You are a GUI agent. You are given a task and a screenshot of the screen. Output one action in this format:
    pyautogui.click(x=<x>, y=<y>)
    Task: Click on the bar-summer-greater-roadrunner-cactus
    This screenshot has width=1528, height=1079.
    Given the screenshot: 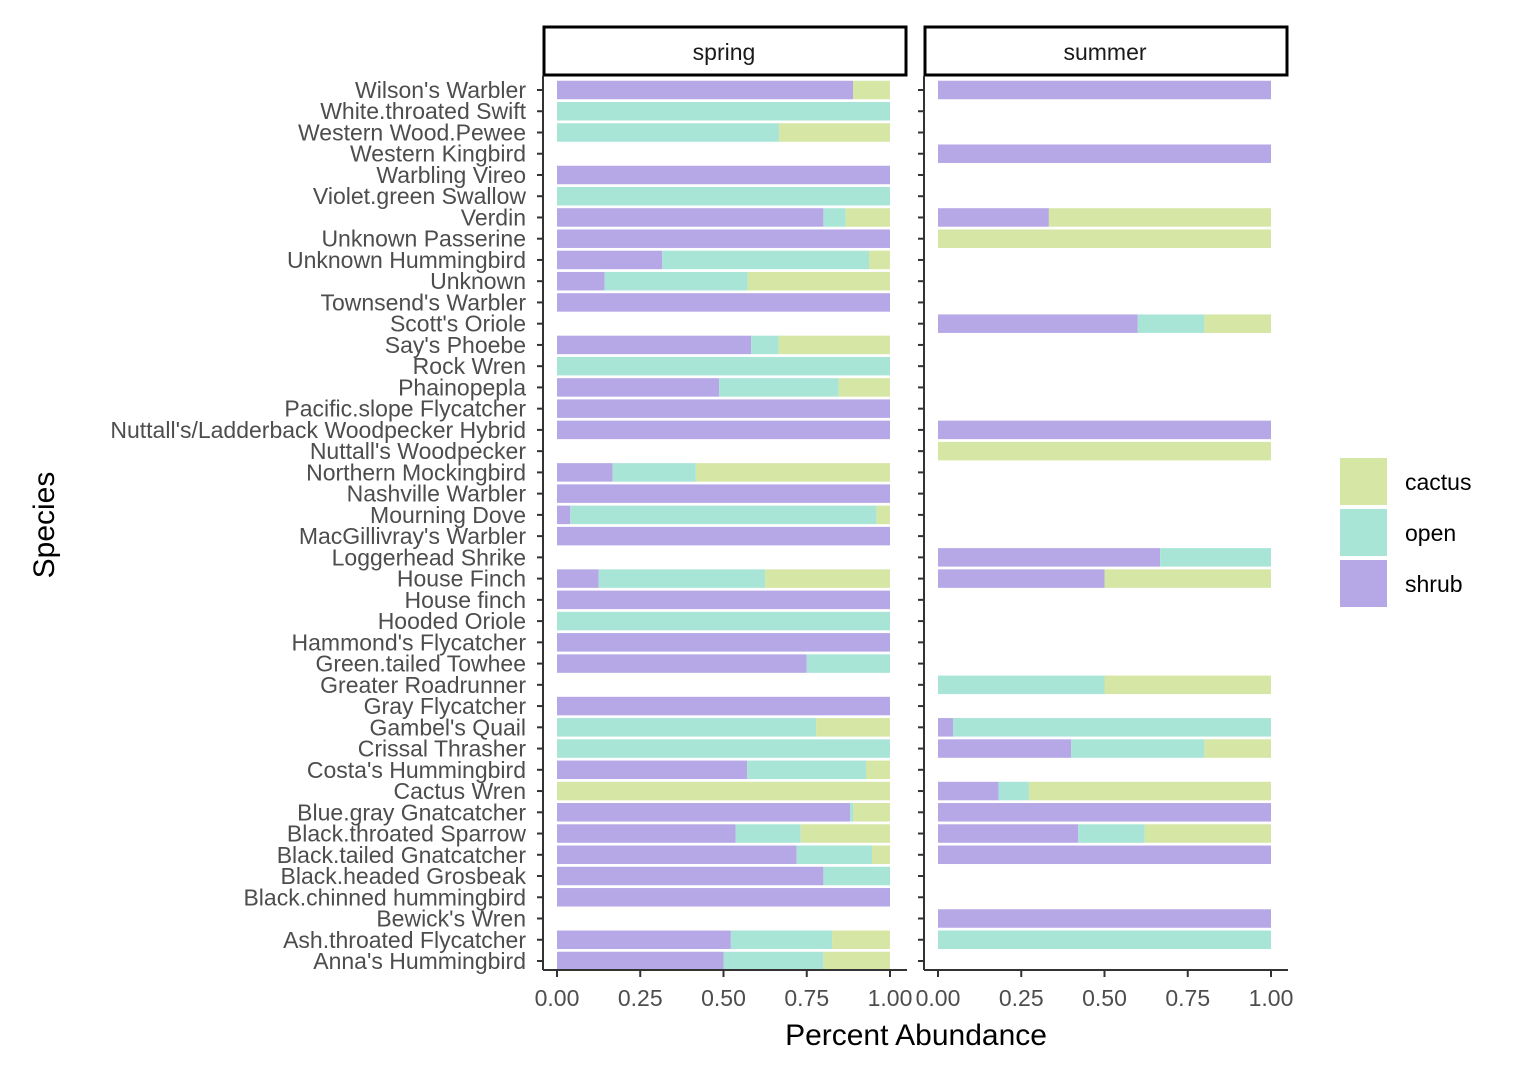 What is the action you would take?
    pyautogui.click(x=1187, y=685)
    